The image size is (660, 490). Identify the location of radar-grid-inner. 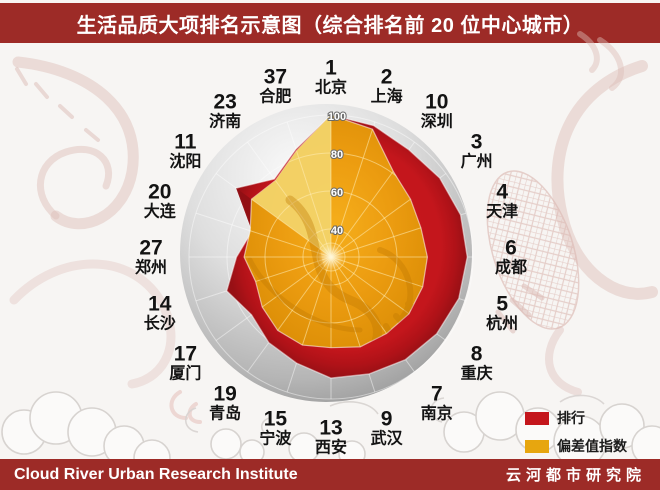
(336, 231).